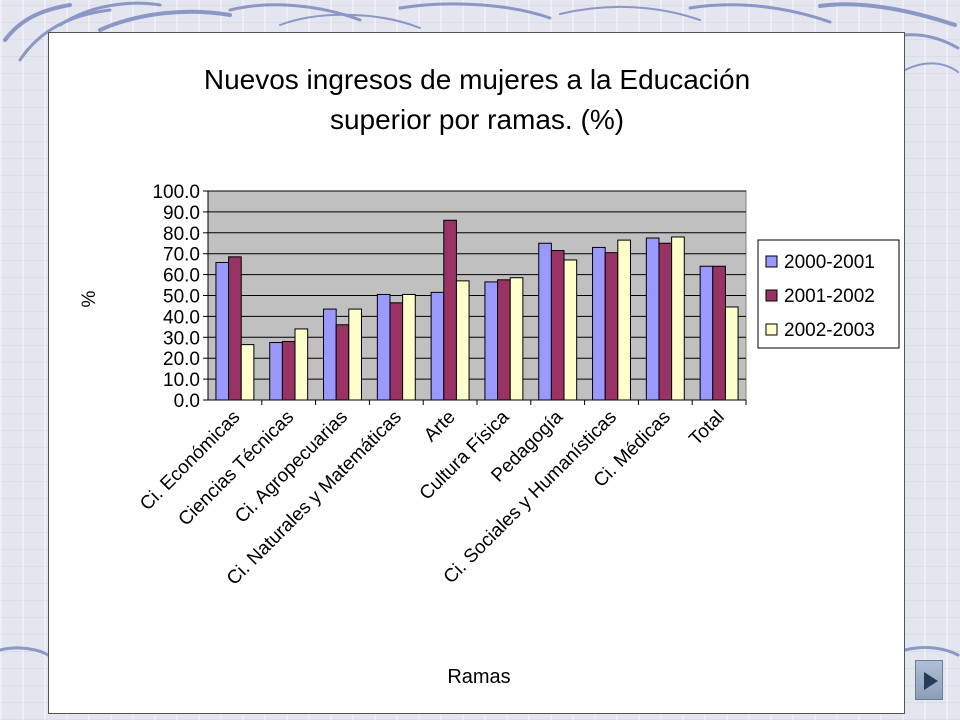  What do you see at coordinates (477, 119) in the screenshot?
I see `chart-title-line-2: superior por ramas. (%)` at bounding box center [477, 119].